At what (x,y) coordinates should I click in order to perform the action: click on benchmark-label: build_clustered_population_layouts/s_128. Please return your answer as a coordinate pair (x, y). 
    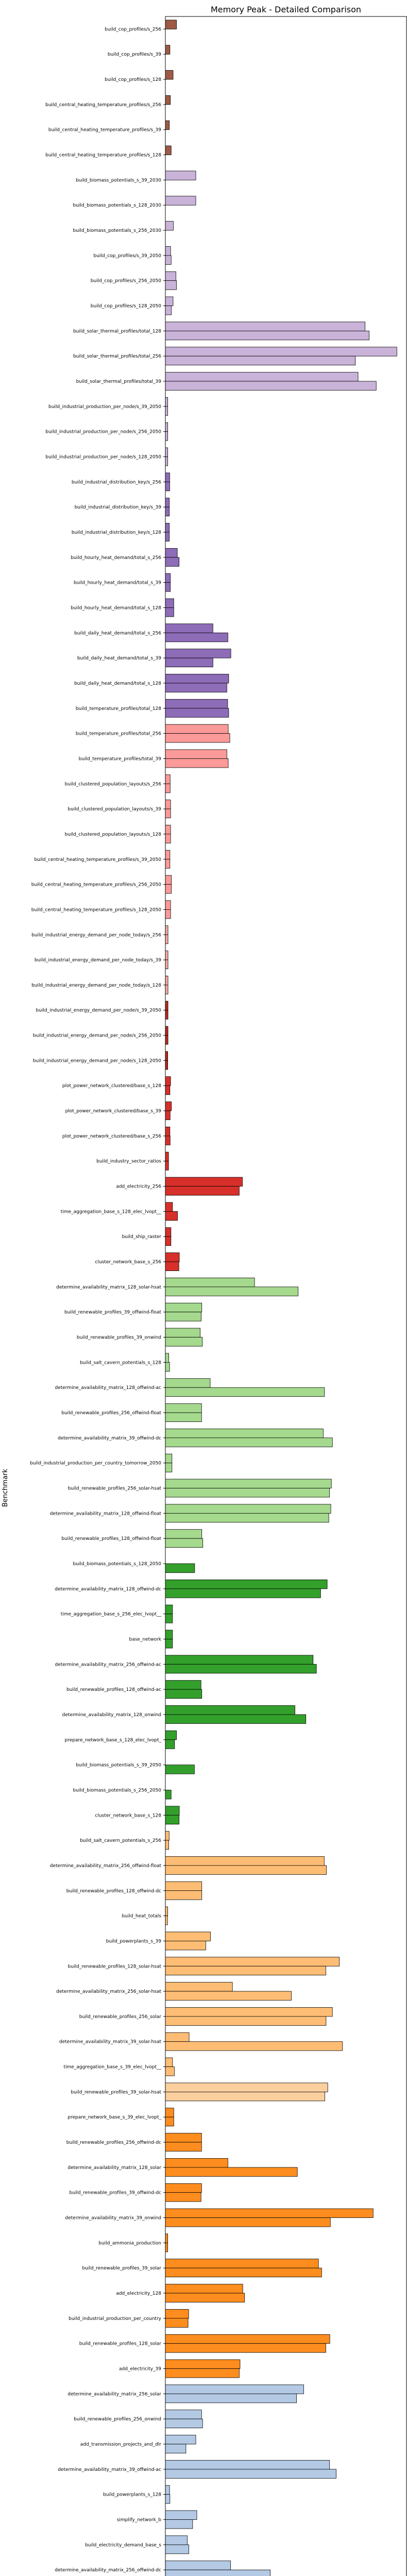
    Looking at the image, I should click on (113, 834).